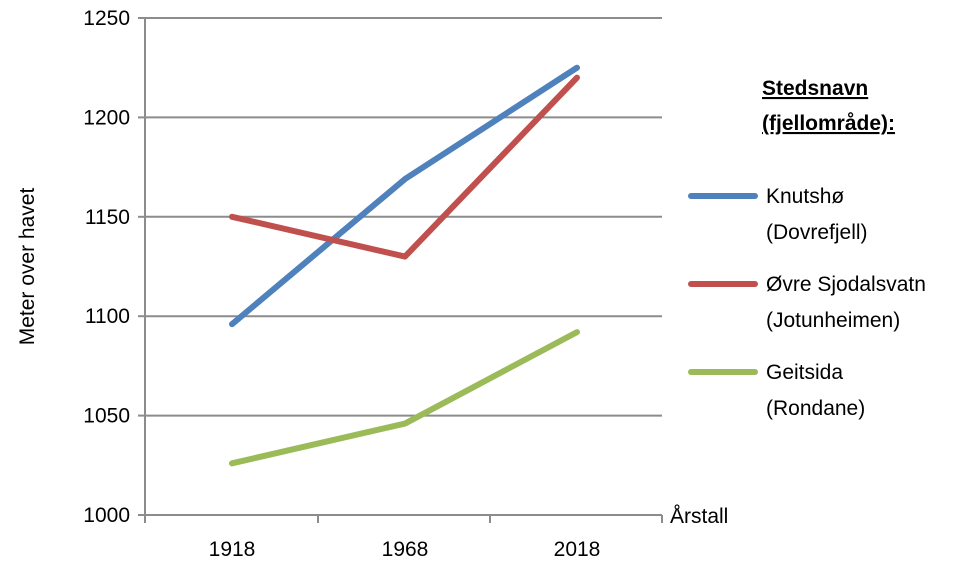  Describe the element at coordinates (817, 232) in the screenshot. I see `legend-label: (Dovrefjell)` at that location.